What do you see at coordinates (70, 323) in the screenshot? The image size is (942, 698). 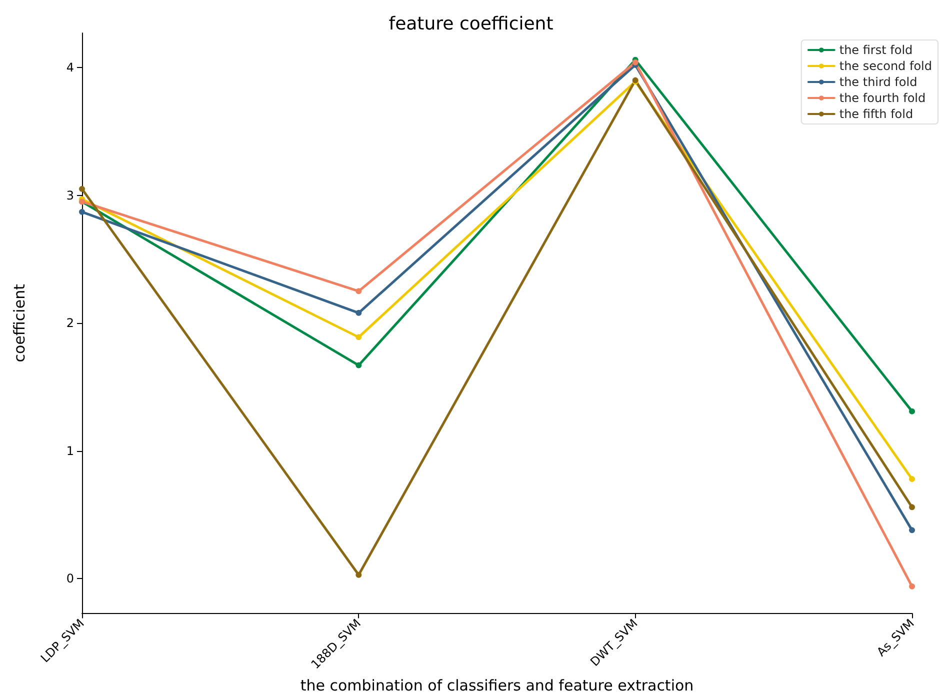 I see `y-tick-label: 2` at bounding box center [70, 323].